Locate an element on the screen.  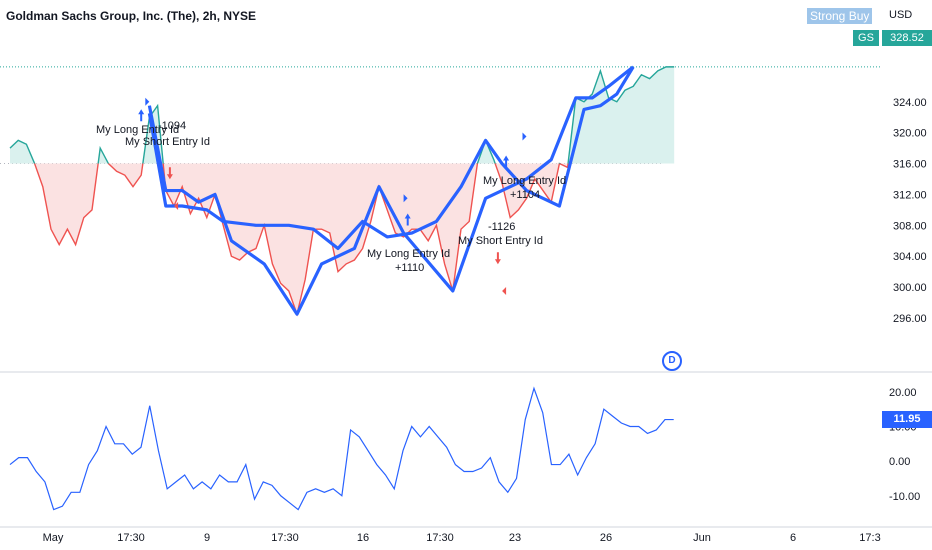
price-axis-tick: 308.00 is located at coordinates (910, 226).